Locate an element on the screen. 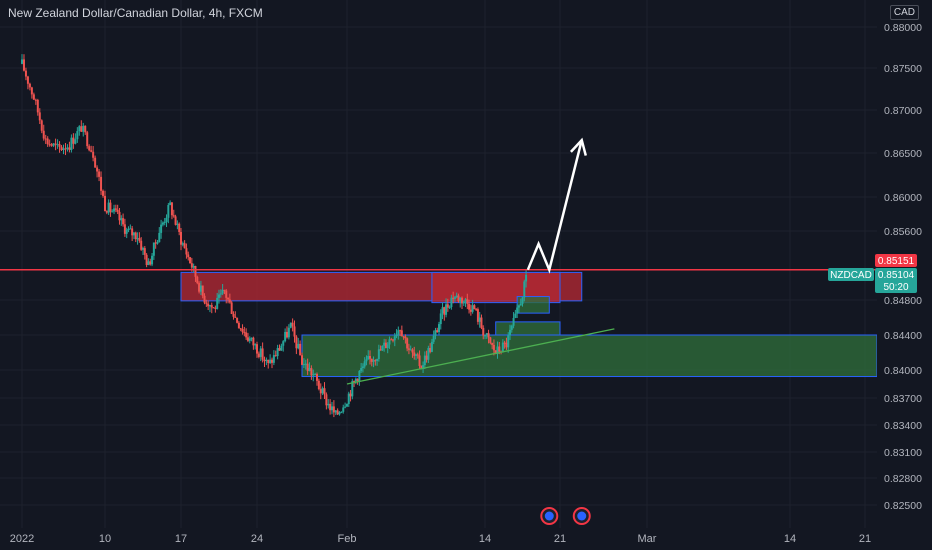 The image size is (932, 550). zones is located at coordinates (529, 324).